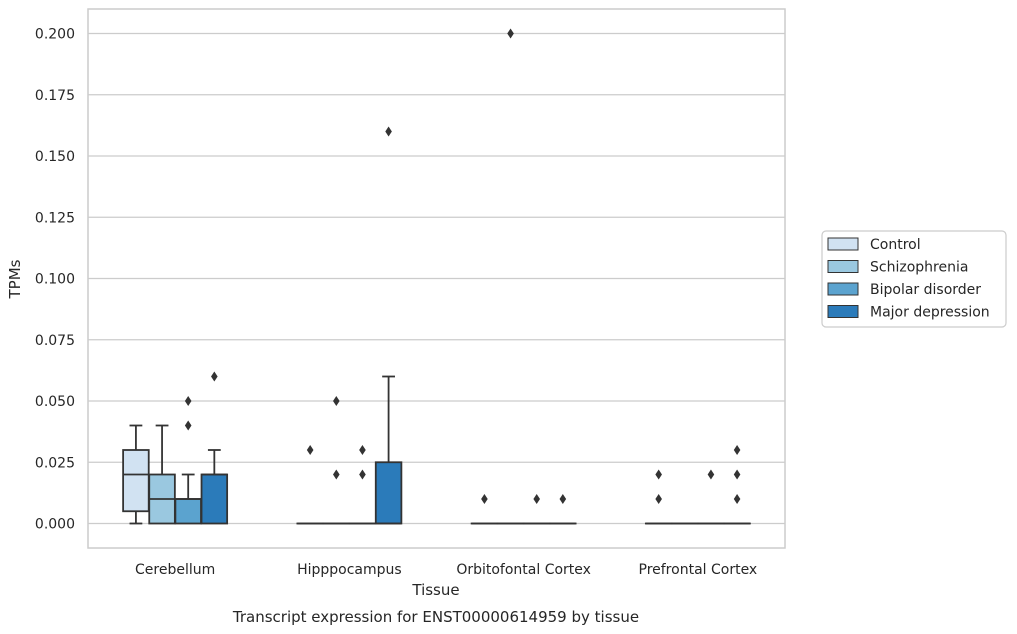  Describe the element at coordinates (930, 313) in the screenshot. I see `legend-label: Major depression` at that location.